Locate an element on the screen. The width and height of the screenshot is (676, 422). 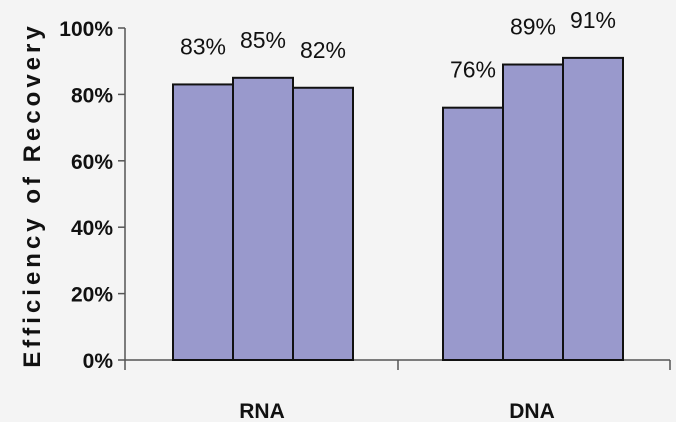
data-label: 85% is located at coordinates (263, 40).